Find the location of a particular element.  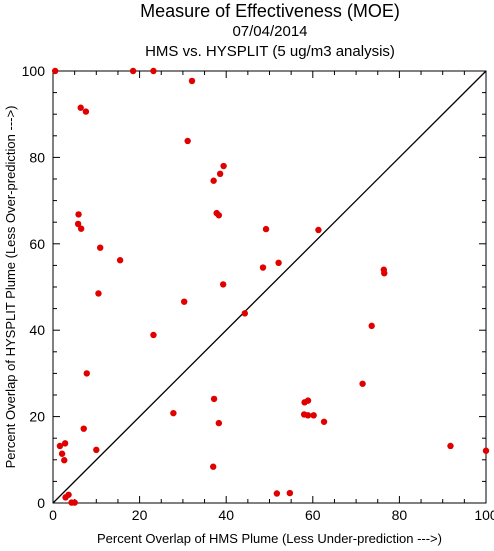

y-tick-label: 80 is located at coordinates (37, 157).